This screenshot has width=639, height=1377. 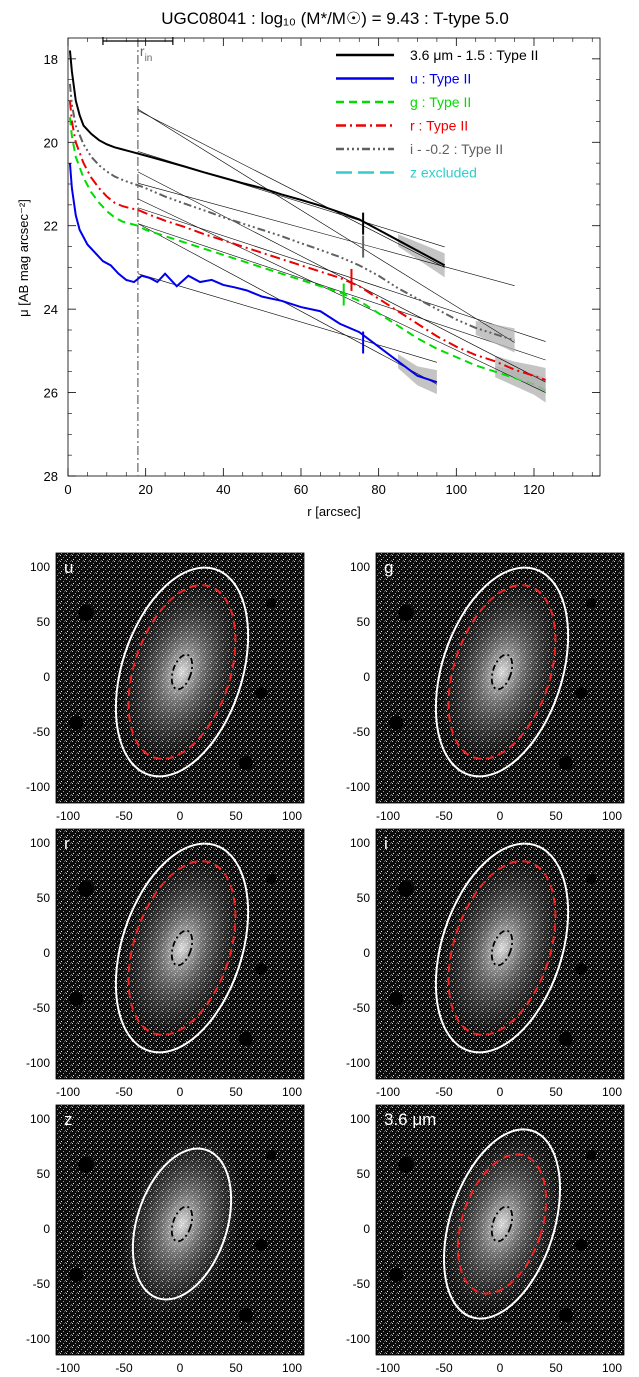 I want to click on x-tick-label: 0, so click(x=67, y=489).